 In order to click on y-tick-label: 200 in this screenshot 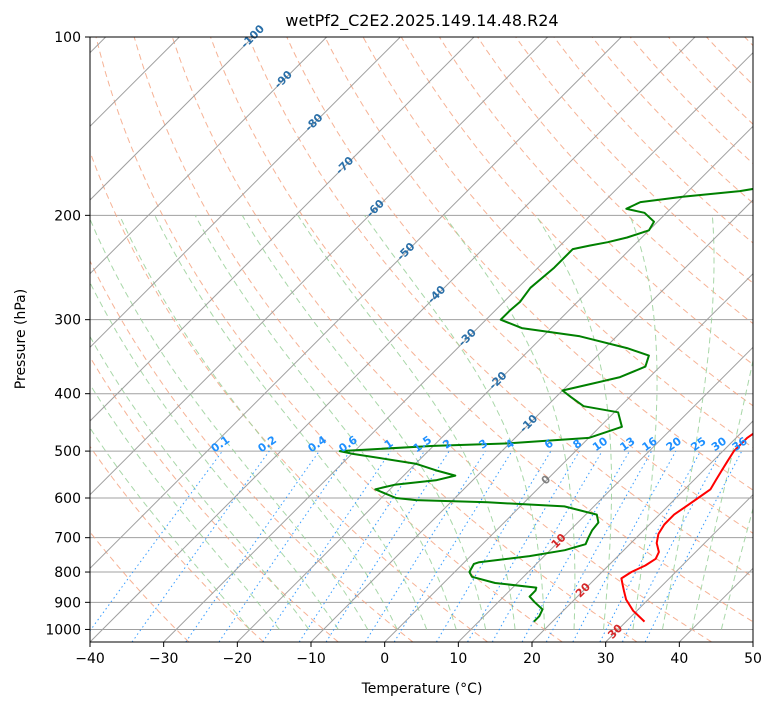, I will do `click(67, 216)`.